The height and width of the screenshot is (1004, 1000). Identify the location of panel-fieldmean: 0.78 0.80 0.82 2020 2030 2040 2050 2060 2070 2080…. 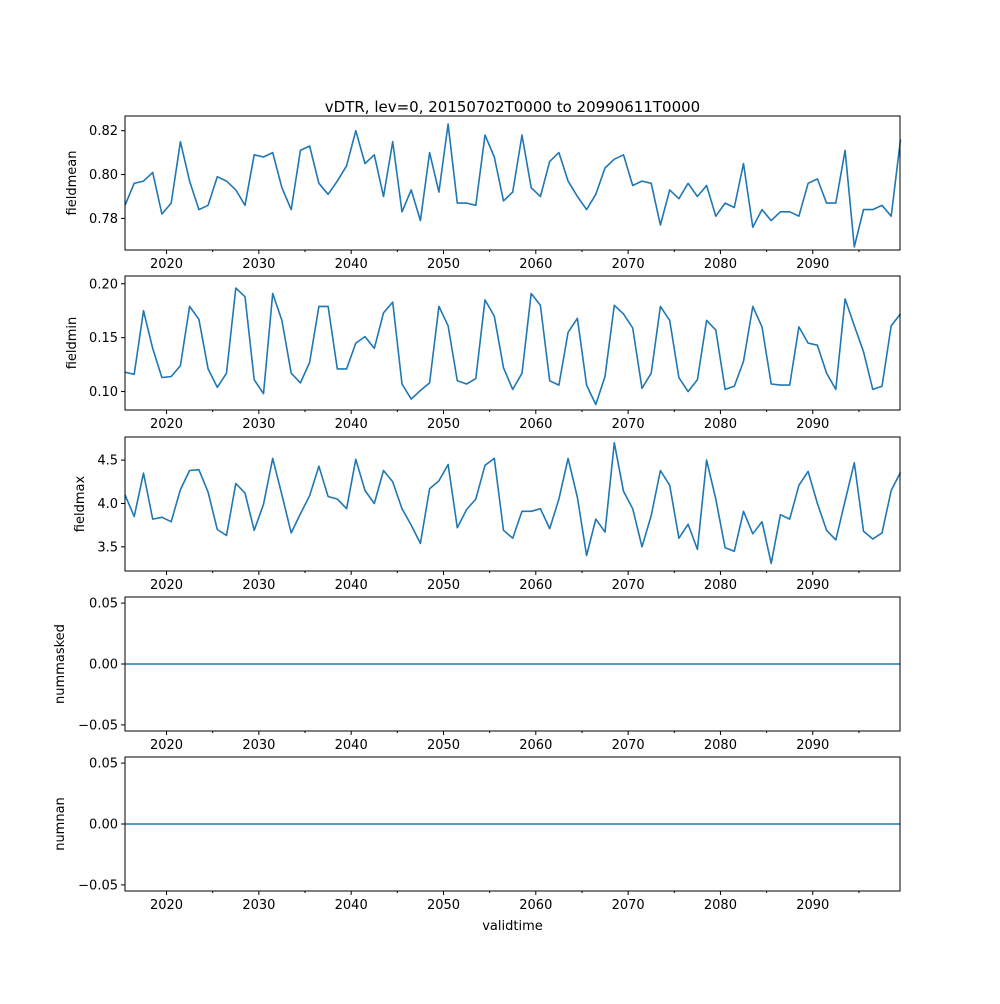
(483, 193).